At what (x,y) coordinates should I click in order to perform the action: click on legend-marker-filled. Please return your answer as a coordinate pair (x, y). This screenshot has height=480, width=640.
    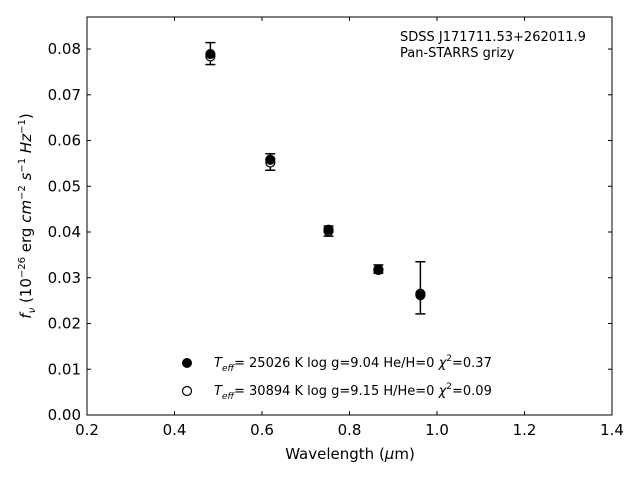
    Looking at the image, I should click on (187, 363).